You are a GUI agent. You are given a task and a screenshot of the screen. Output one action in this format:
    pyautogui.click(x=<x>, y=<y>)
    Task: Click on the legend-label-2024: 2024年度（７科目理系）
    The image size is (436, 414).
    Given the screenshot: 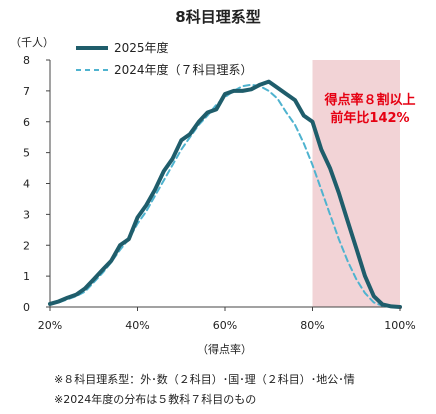 What is the action you would take?
    pyautogui.click(x=183, y=69)
    